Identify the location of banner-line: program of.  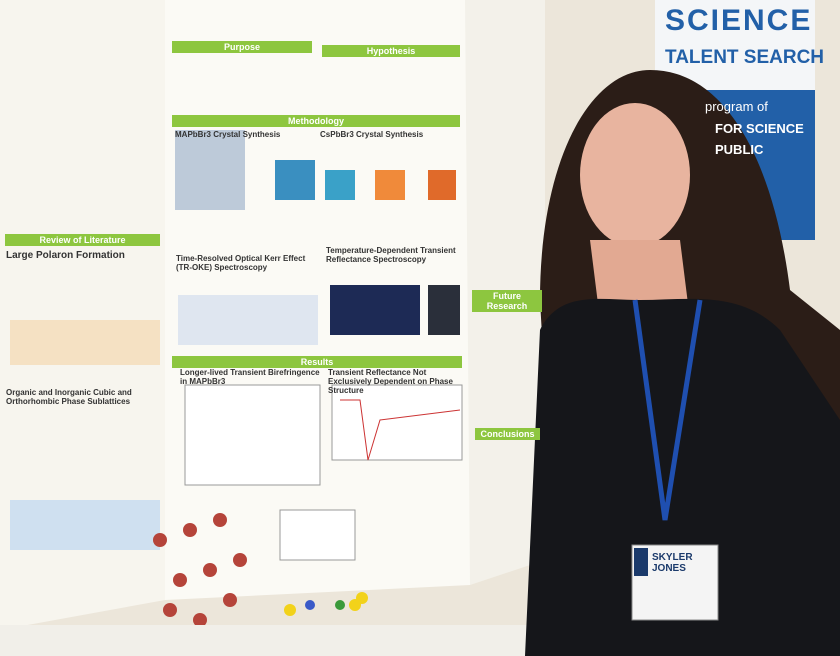
(736, 106).